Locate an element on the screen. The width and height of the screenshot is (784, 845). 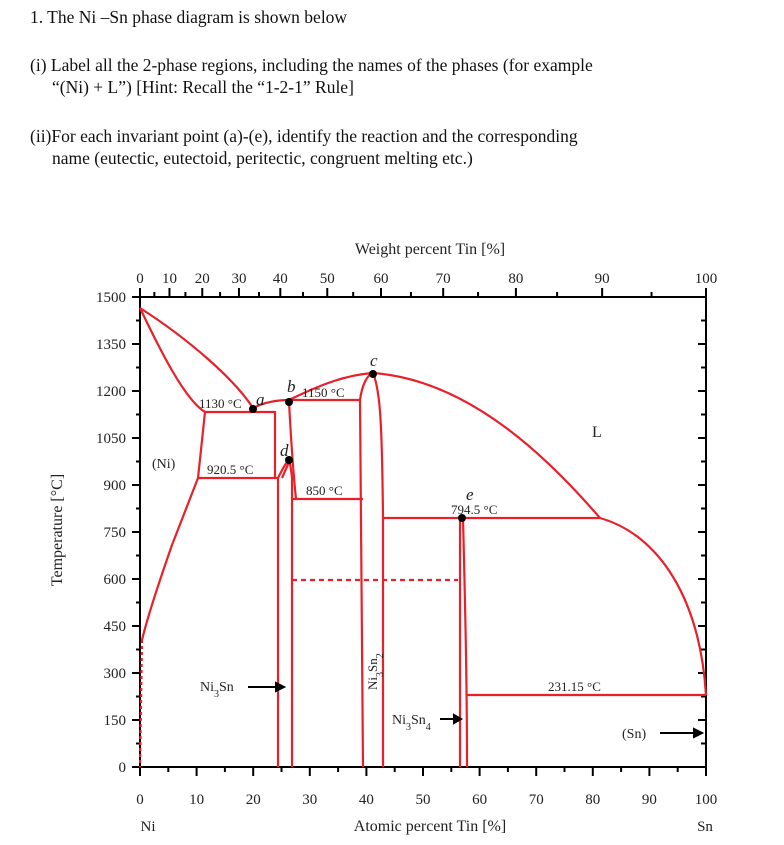
y-tick-label: 0 is located at coordinates (123, 768).